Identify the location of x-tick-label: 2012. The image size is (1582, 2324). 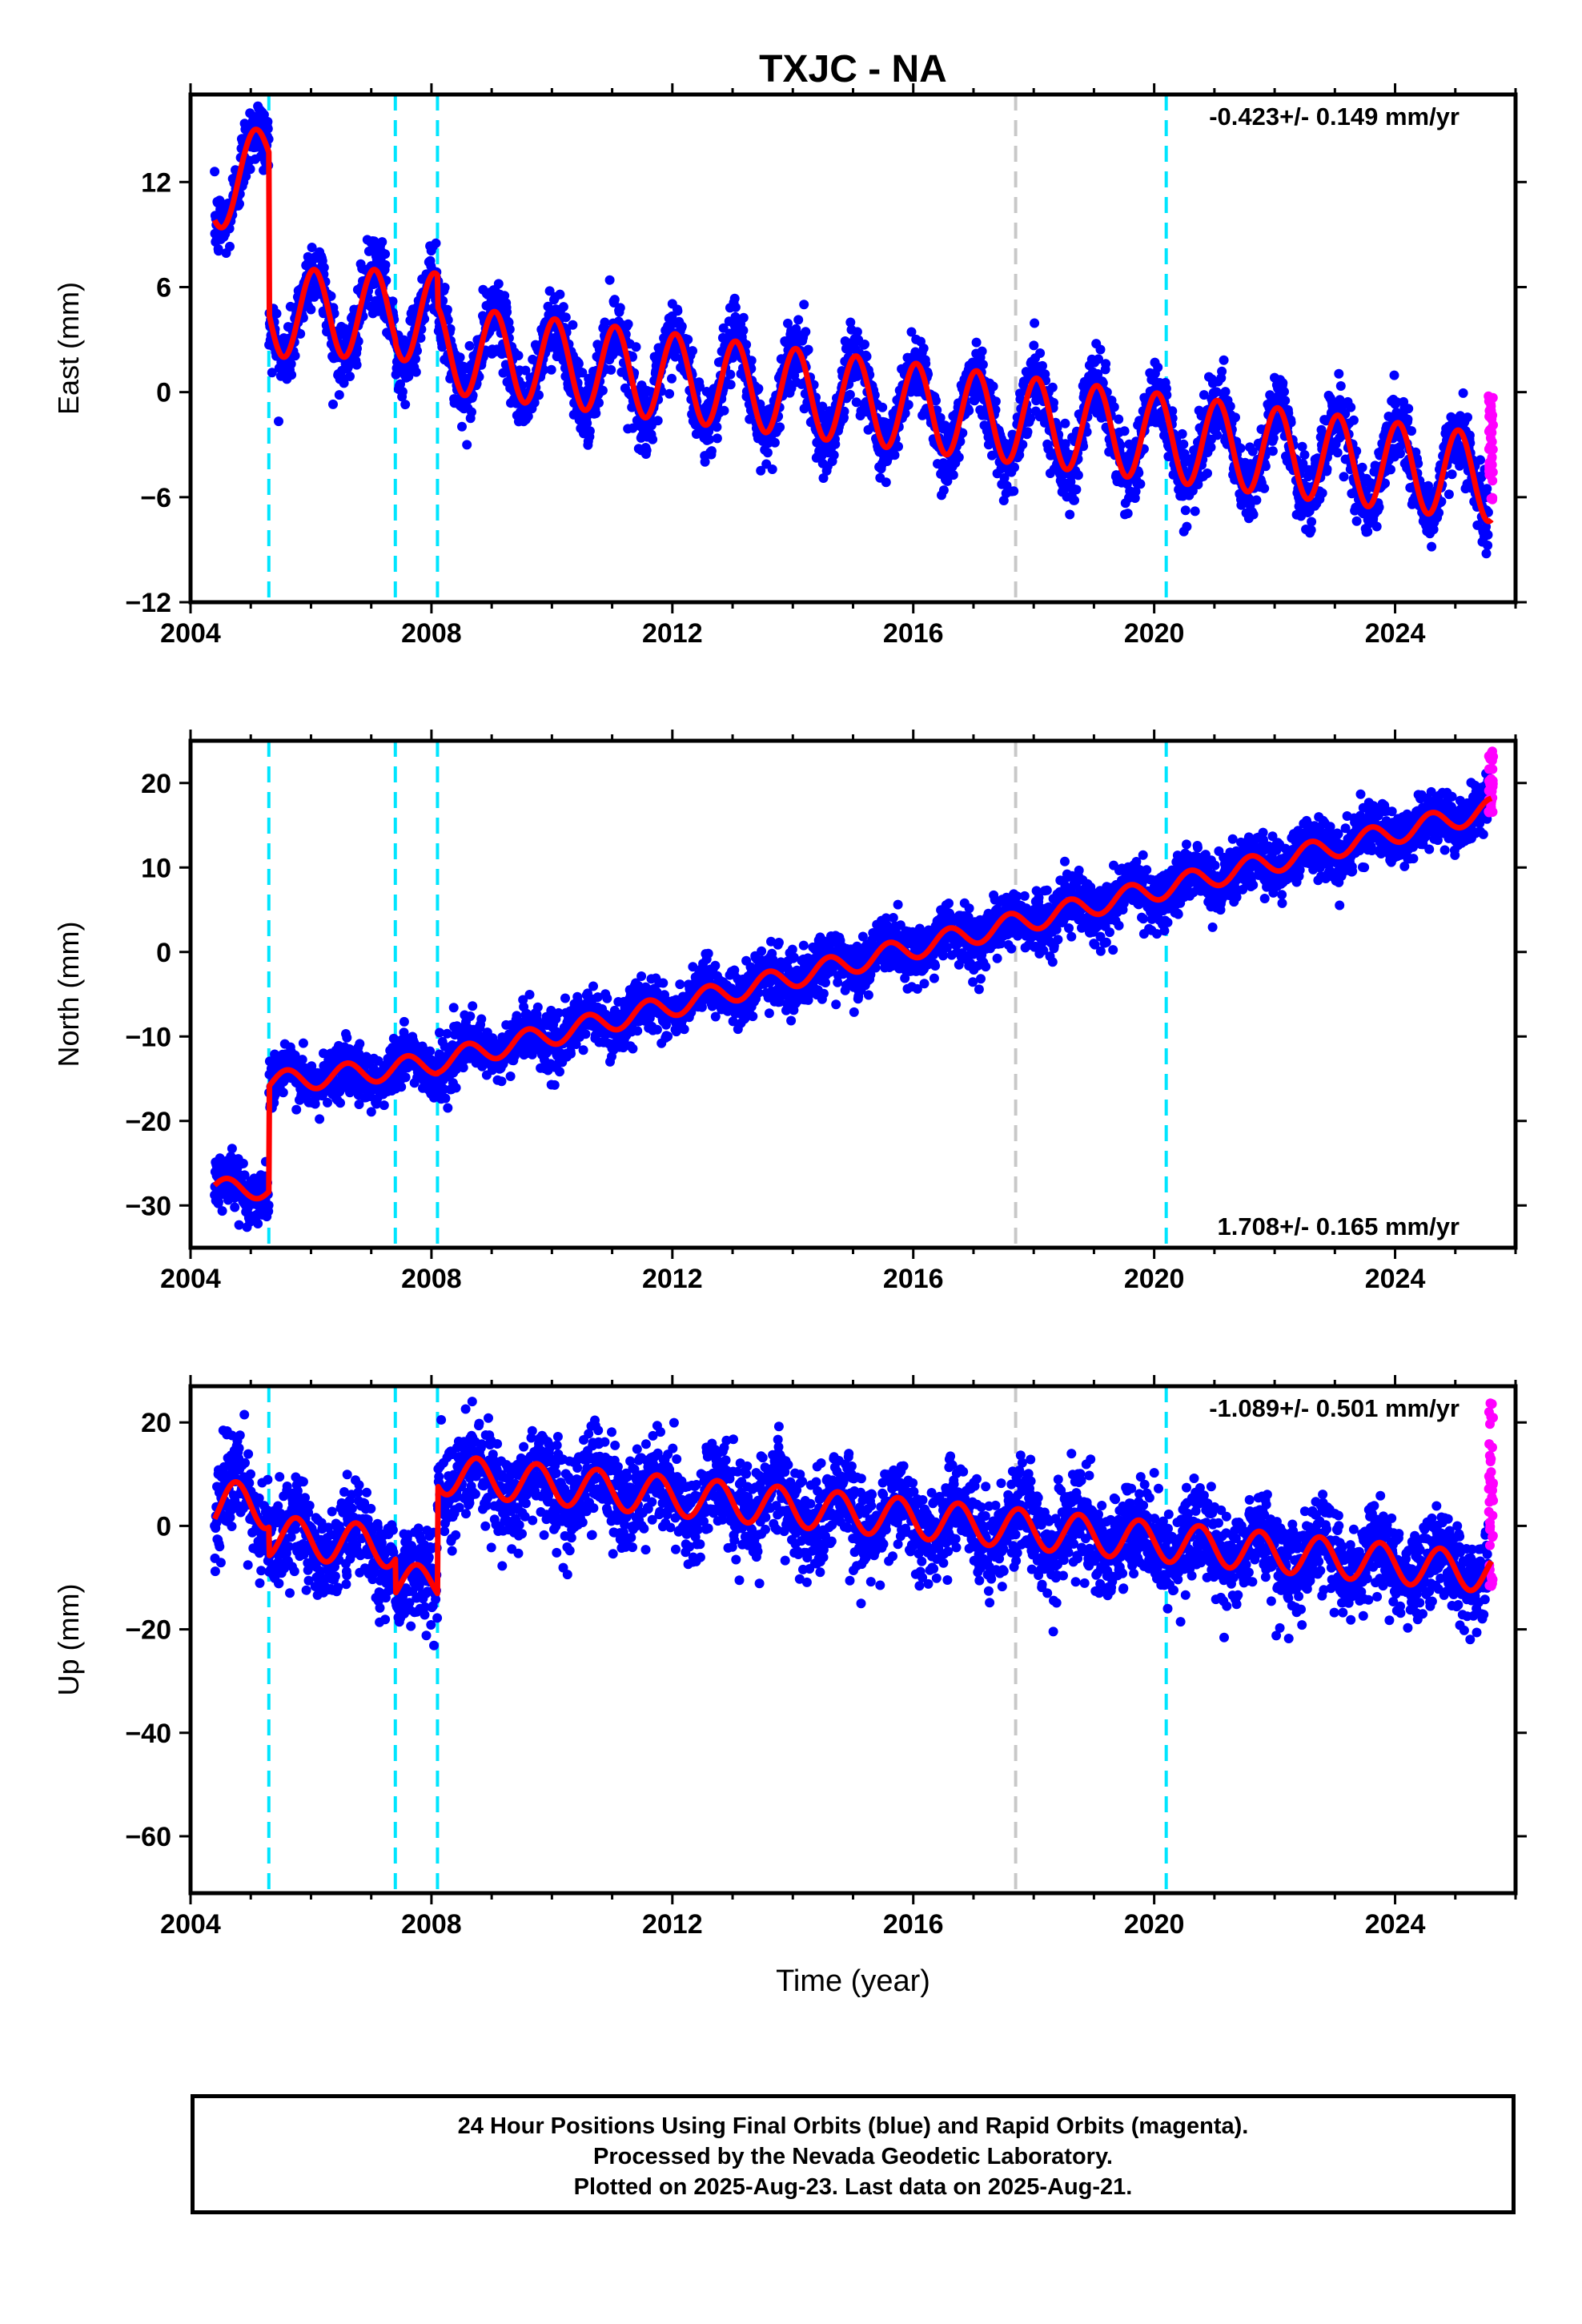
(672, 633).